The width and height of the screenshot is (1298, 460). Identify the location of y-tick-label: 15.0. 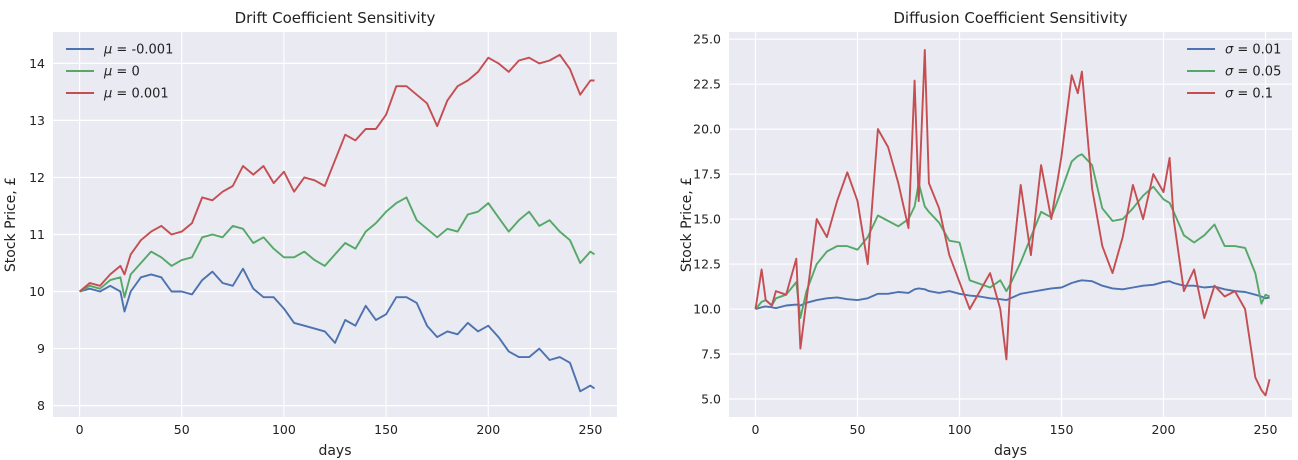
(707, 219).